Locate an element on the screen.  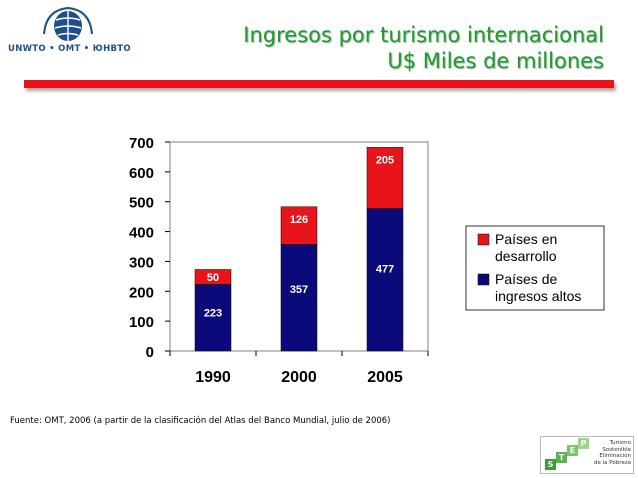
x-tick-label: 2000 is located at coordinates (299, 377).